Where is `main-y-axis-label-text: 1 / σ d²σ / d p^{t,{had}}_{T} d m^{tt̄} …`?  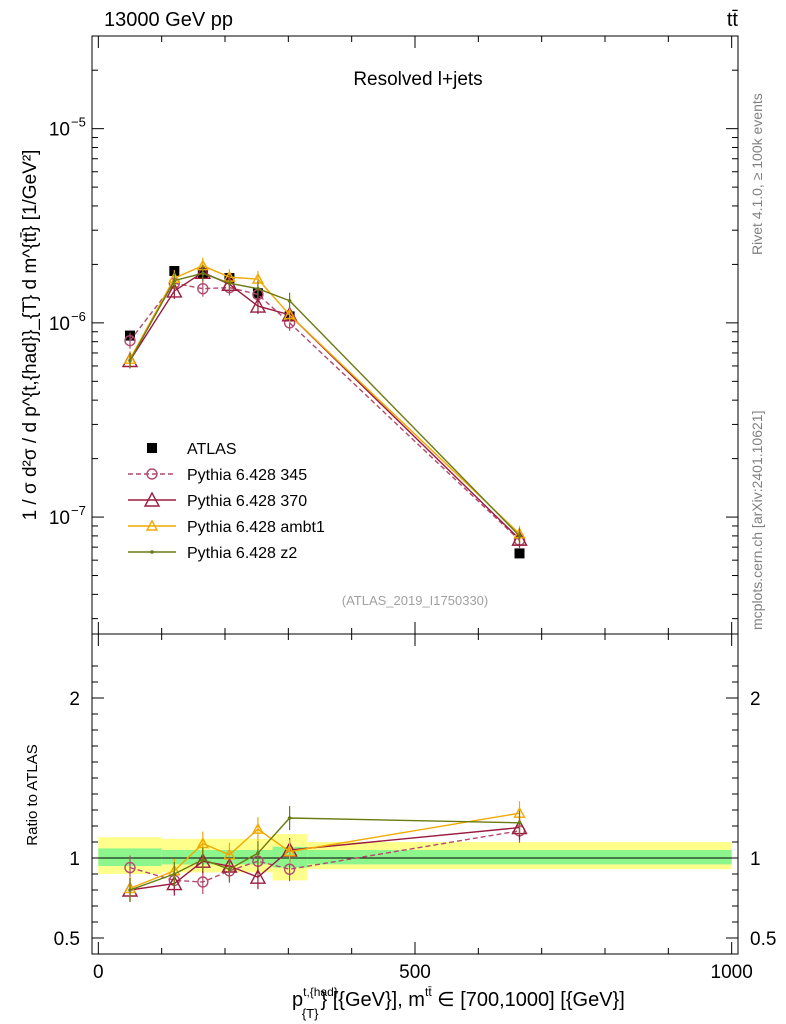
main-y-axis-label-text: 1 / σ d²σ / d p^{t,{had}}_{T} d m^{tt̄} … is located at coordinates (30, 335).